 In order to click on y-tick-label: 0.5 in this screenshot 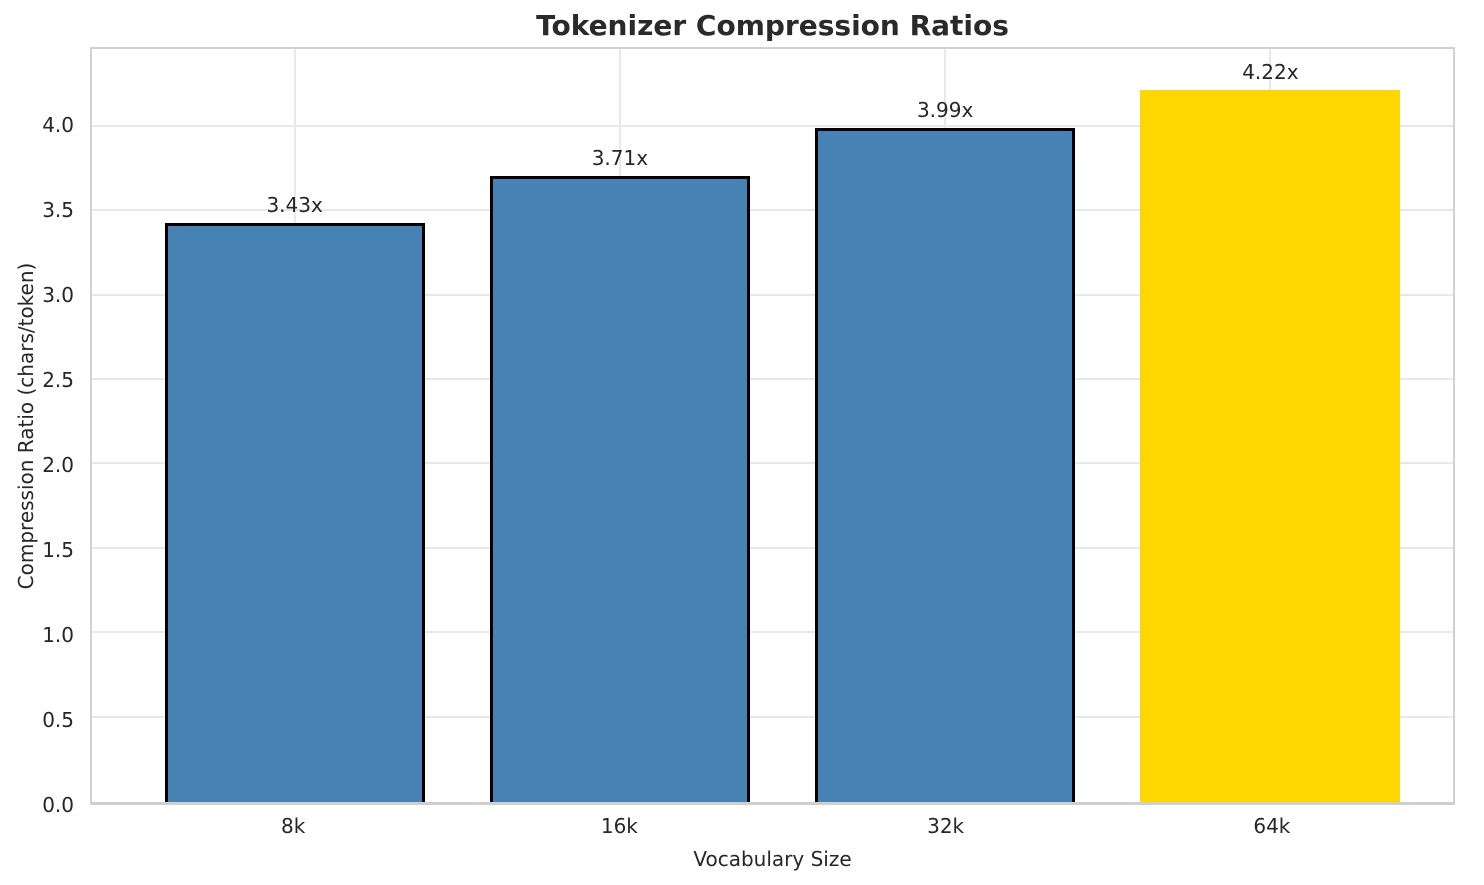, I will do `click(58, 720)`.